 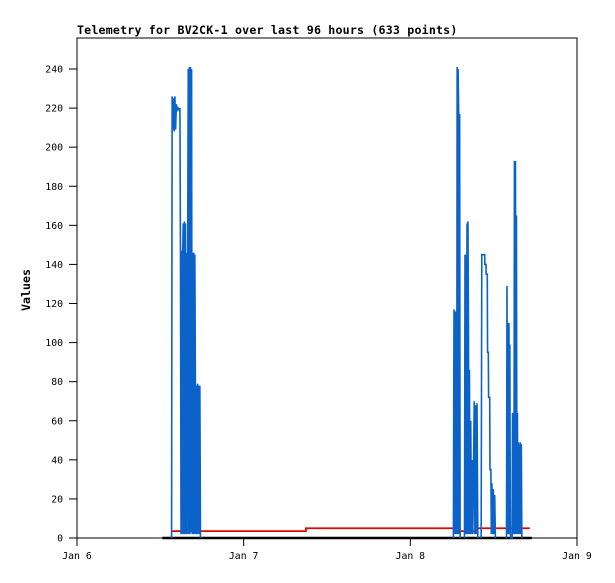 What do you see at coordinates (26, 290) in the screenshot?
I see `y-axis-label: Values` at bounding box center [26, 290].